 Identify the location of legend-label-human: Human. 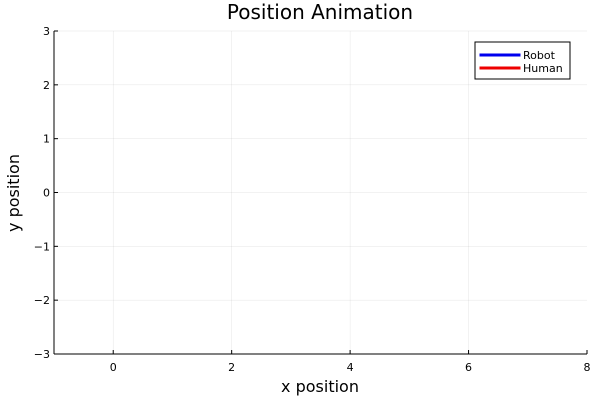
(543, 68).